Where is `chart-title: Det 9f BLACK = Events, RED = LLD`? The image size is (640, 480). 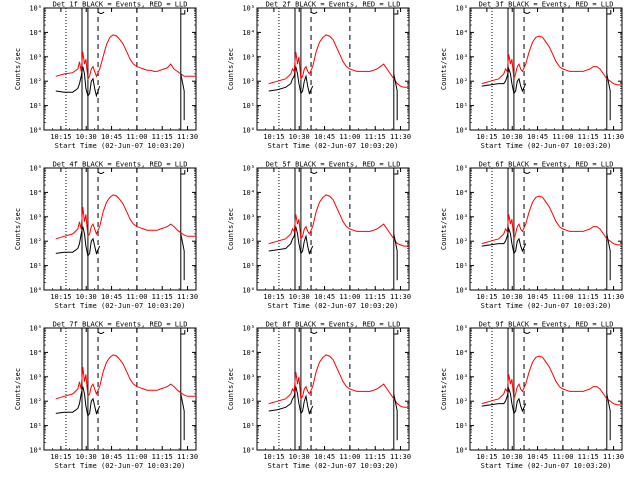 chart-title: Det 9f BLACK = Events, RED = LLD is located at coordinates (546, 325).